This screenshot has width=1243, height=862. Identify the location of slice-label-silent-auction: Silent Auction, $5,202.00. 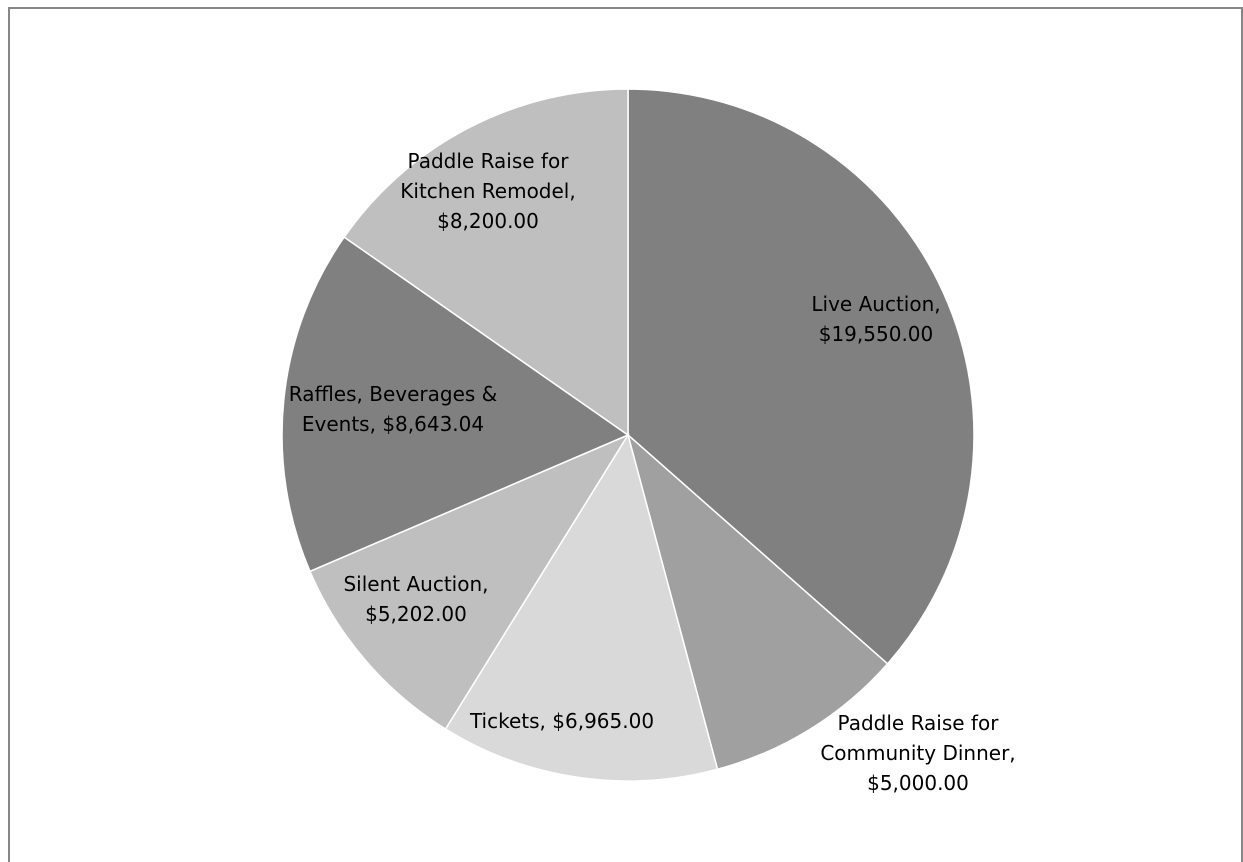
(415, 599).